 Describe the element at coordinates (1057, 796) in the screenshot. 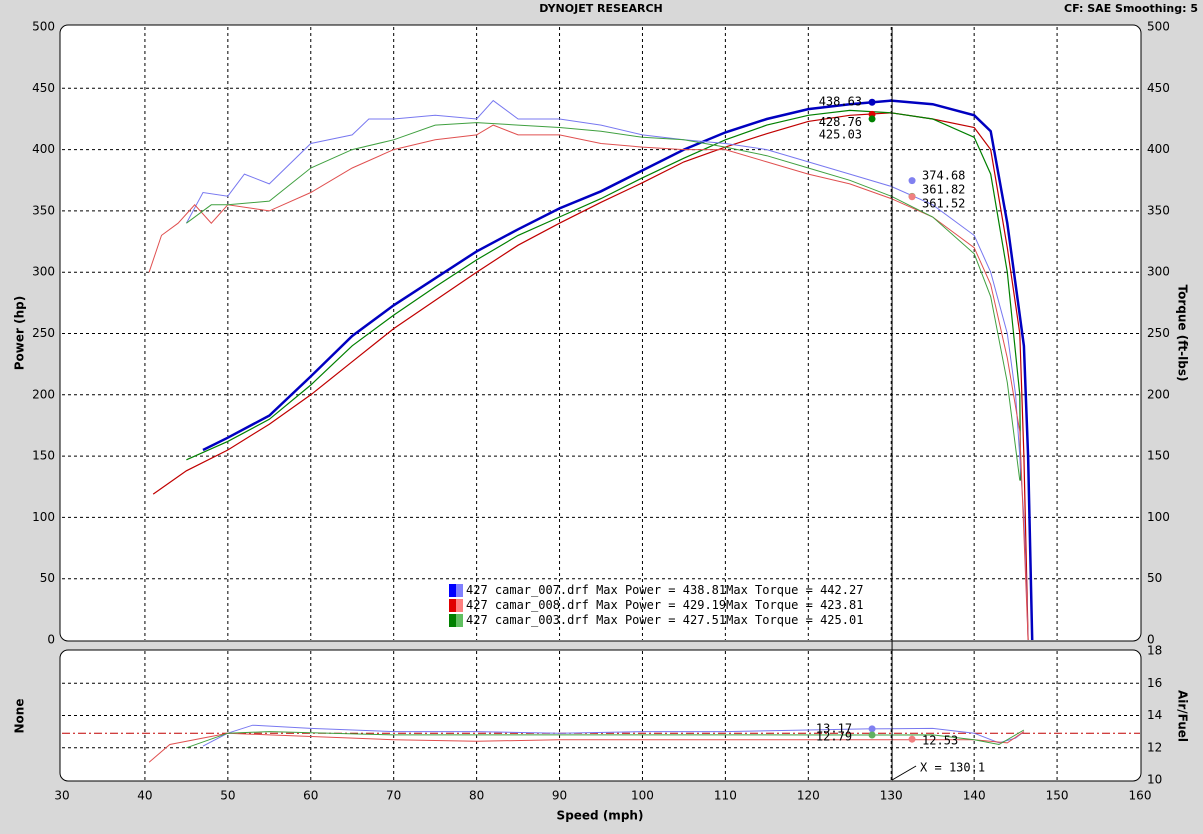

I see `x-tick-label: 150` at that location.